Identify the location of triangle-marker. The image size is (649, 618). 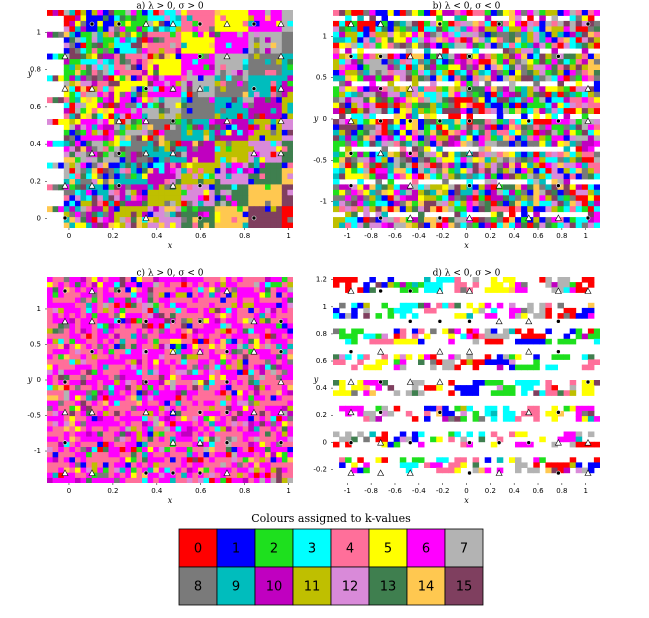
(200, 88).